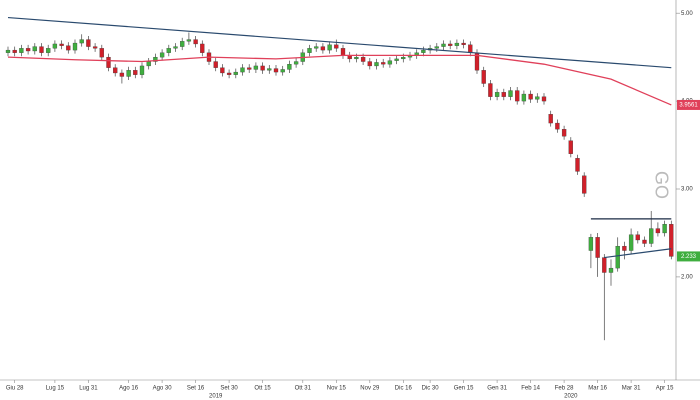  What do you see at coordinates (370, 389) in the screenshot?
I see `x-tick-label: Nov 29` at bounding box center [370, 389].